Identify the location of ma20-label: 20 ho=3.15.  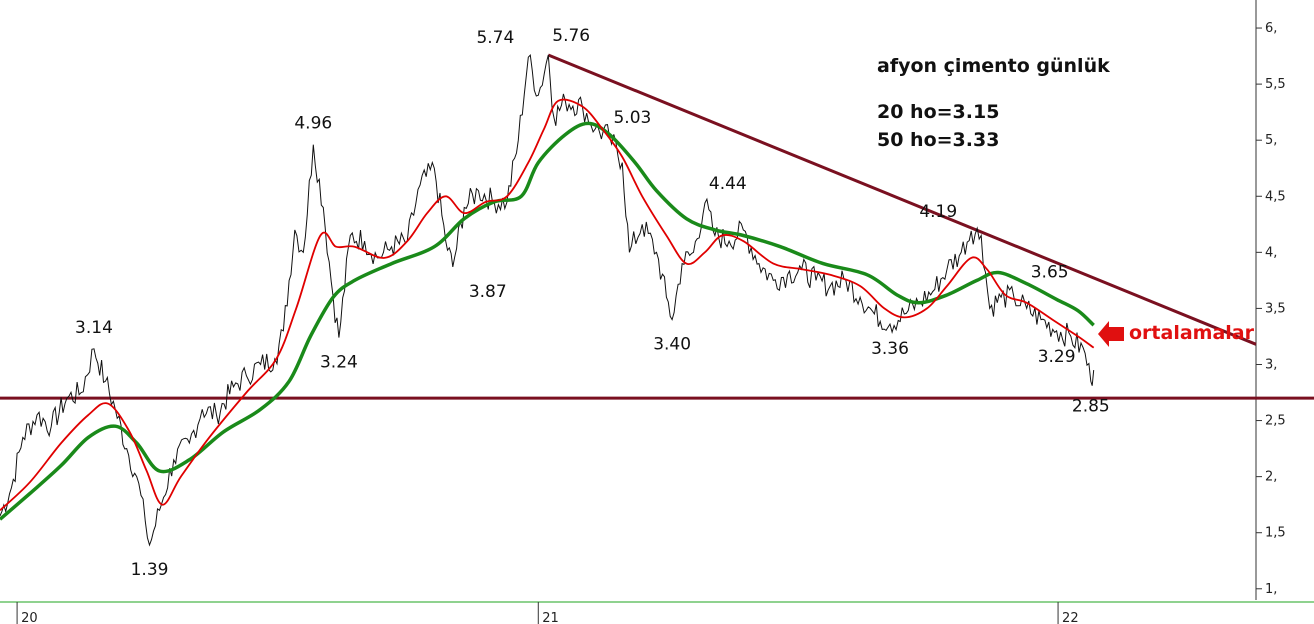
(938, 112).